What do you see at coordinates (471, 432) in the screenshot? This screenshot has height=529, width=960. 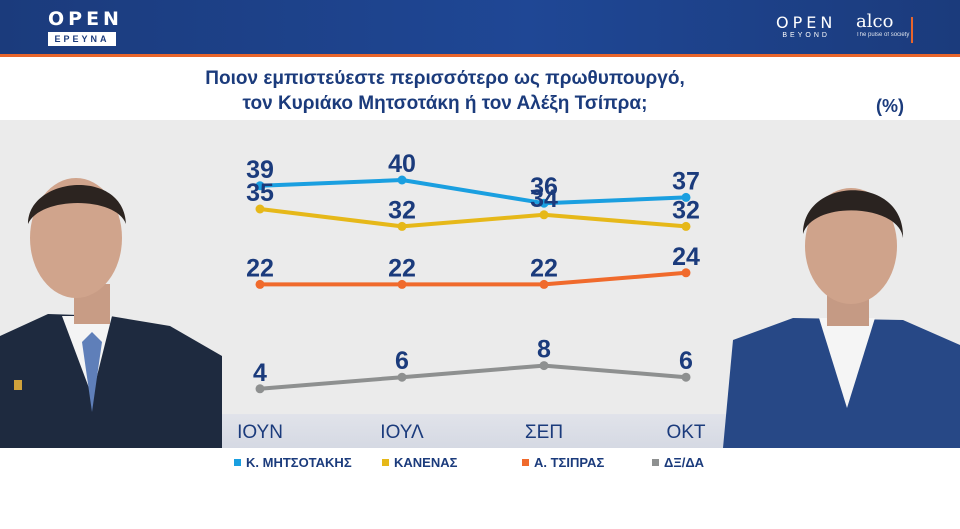 I see `x-axis-labels: ΙΟΥΝ ΙΟΥΛ ΣΕΠ ΟΚΤ` at bounding box center [471, 432].